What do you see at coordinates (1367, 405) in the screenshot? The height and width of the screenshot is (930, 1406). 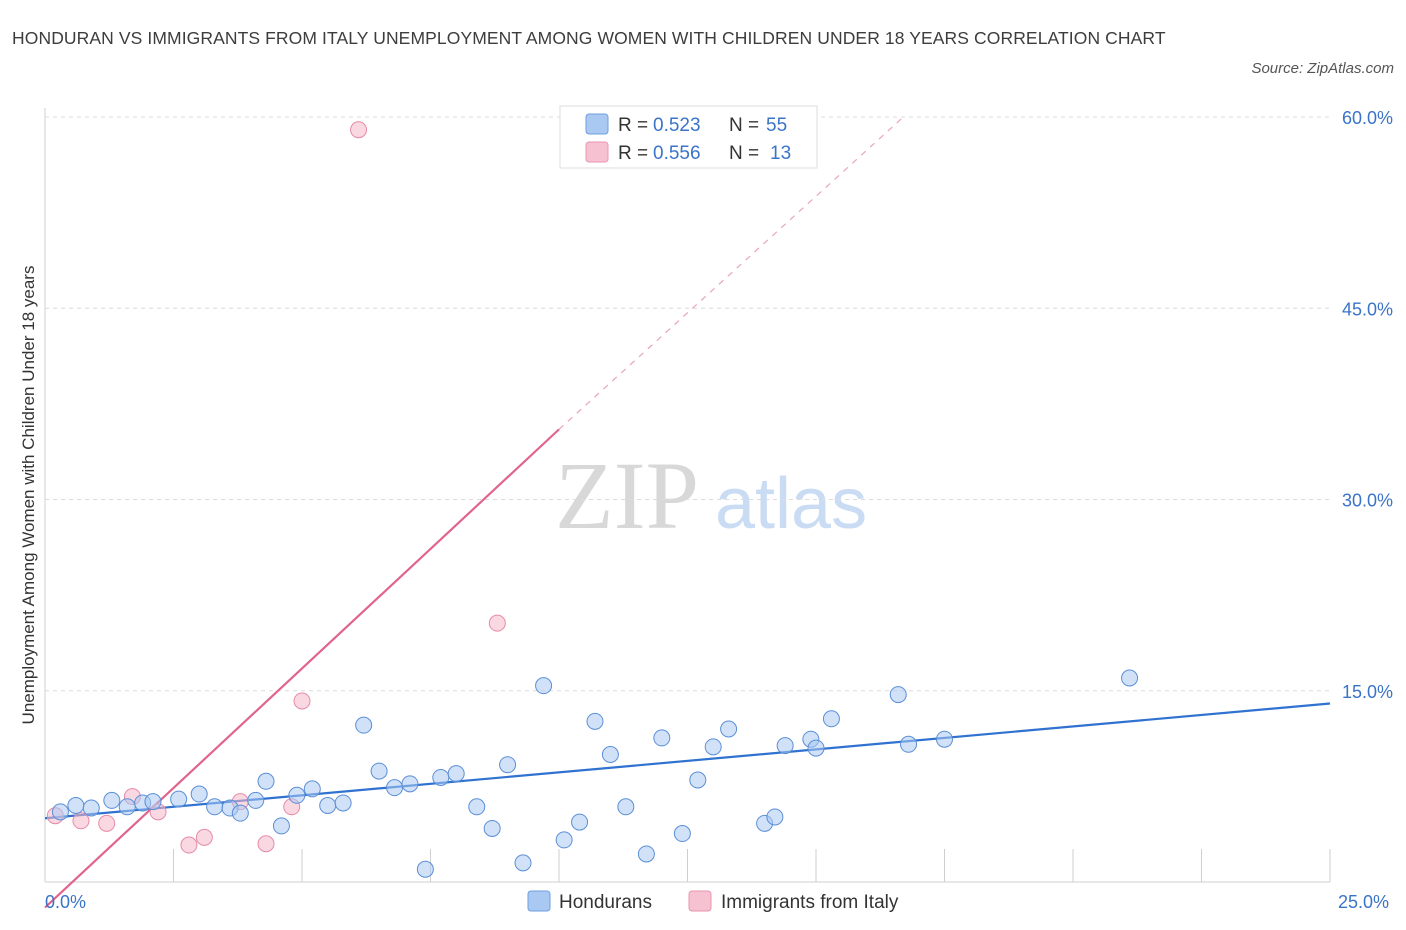 I see `y-tick-labels: 15.0% 30.0% 45.0% 60.0%` at bounding box center [1367, 405].